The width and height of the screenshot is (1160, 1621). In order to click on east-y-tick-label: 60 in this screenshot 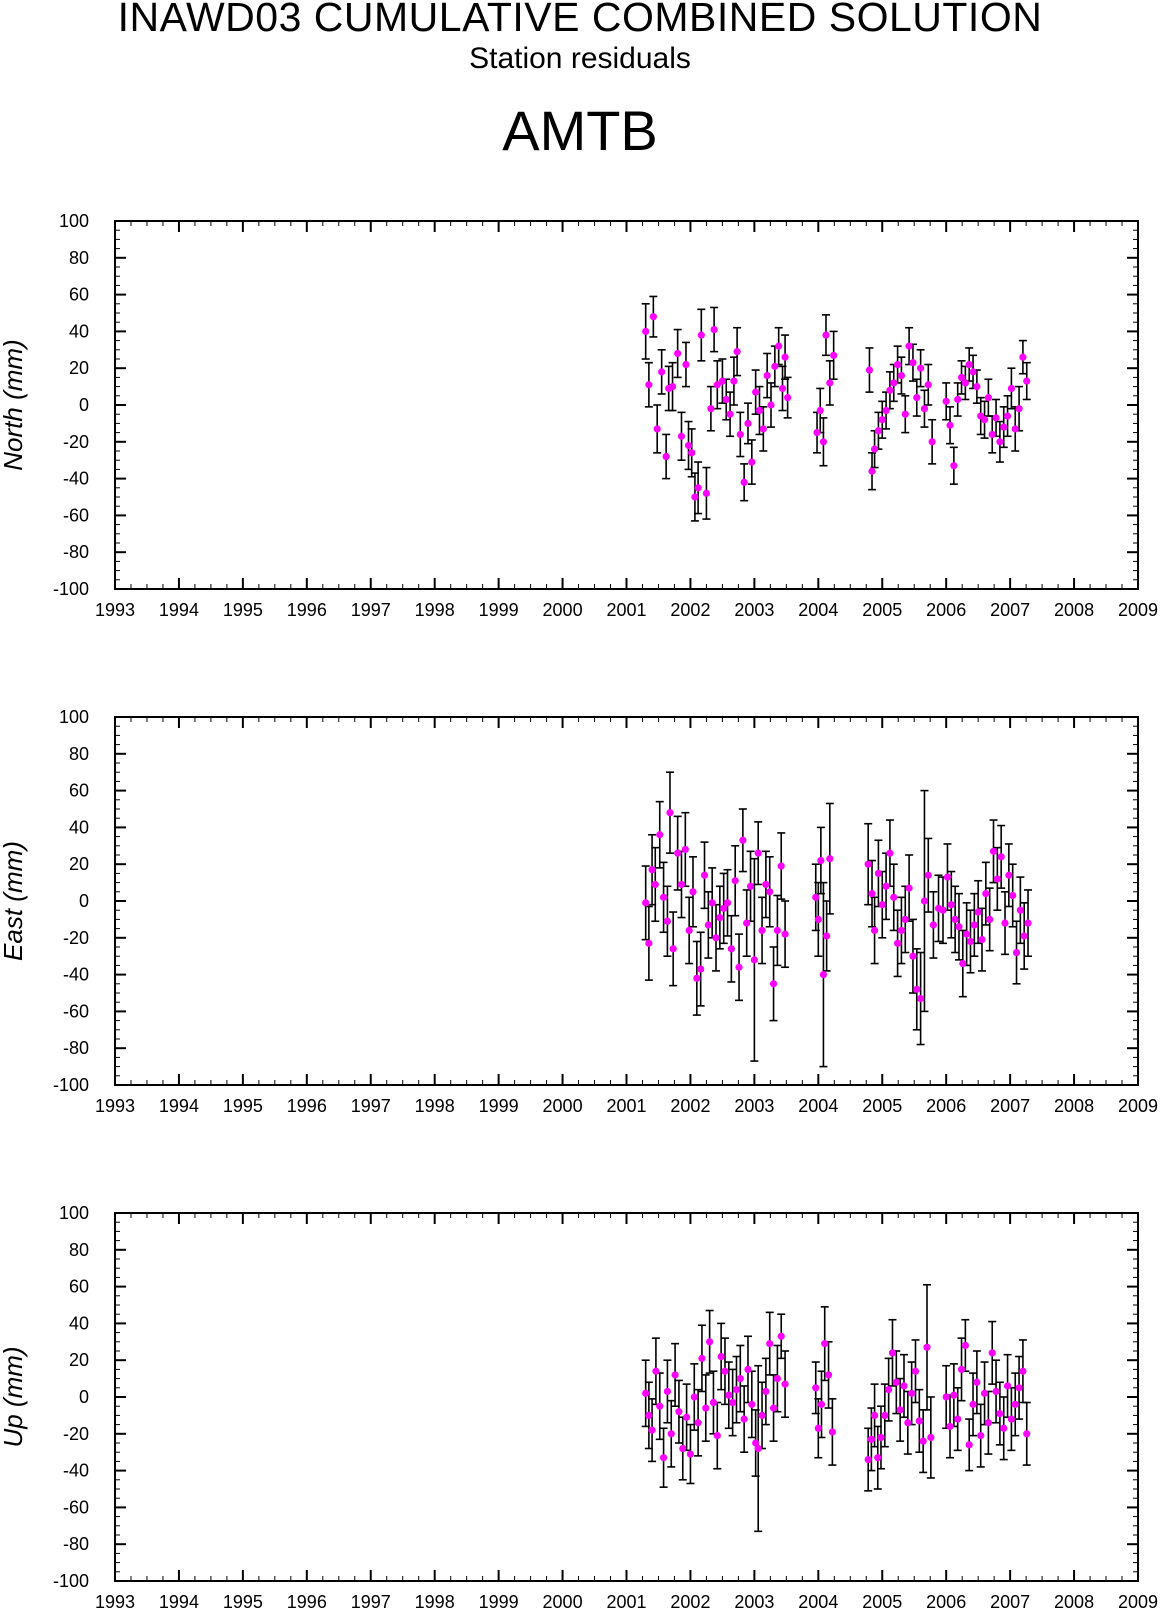, I will do `click(79, 791)`.